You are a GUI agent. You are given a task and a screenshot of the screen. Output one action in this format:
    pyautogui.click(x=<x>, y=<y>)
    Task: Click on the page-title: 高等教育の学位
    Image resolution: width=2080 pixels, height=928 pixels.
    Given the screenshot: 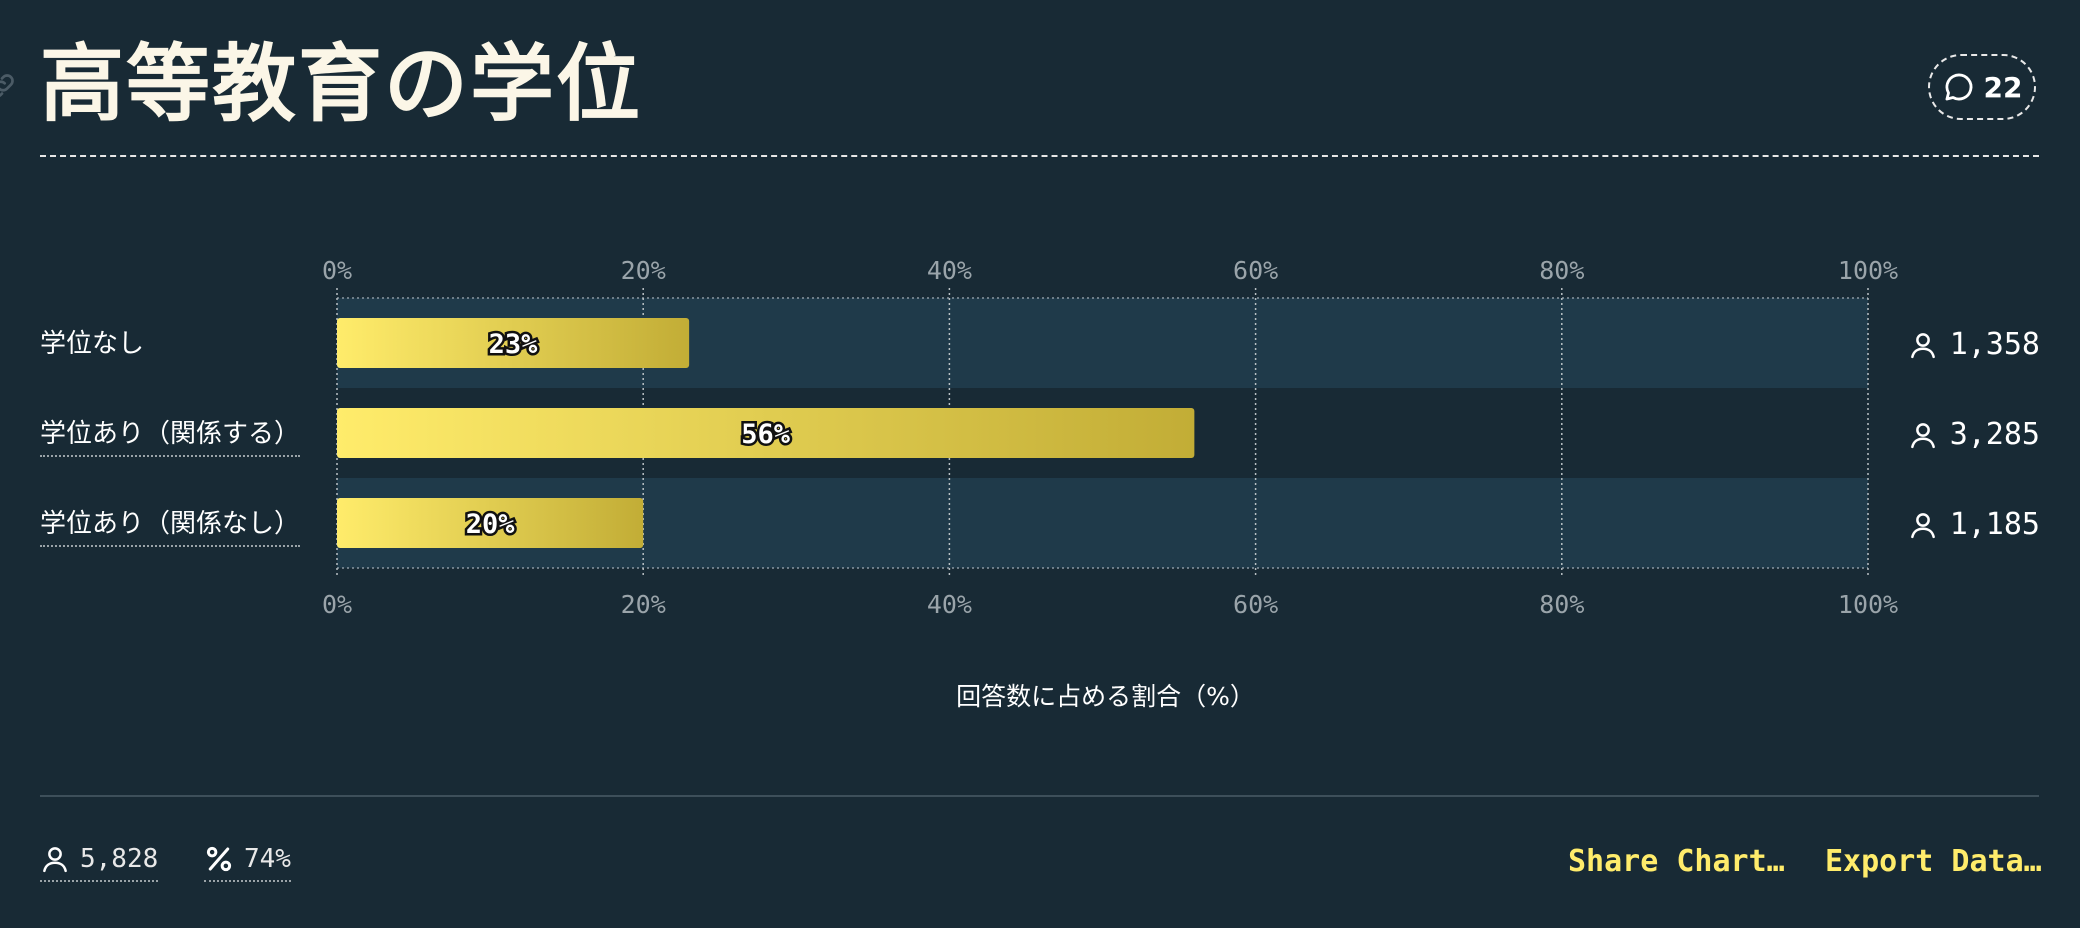 What is the action you would take?
    pyautogui.click(x=341, y=84)
    